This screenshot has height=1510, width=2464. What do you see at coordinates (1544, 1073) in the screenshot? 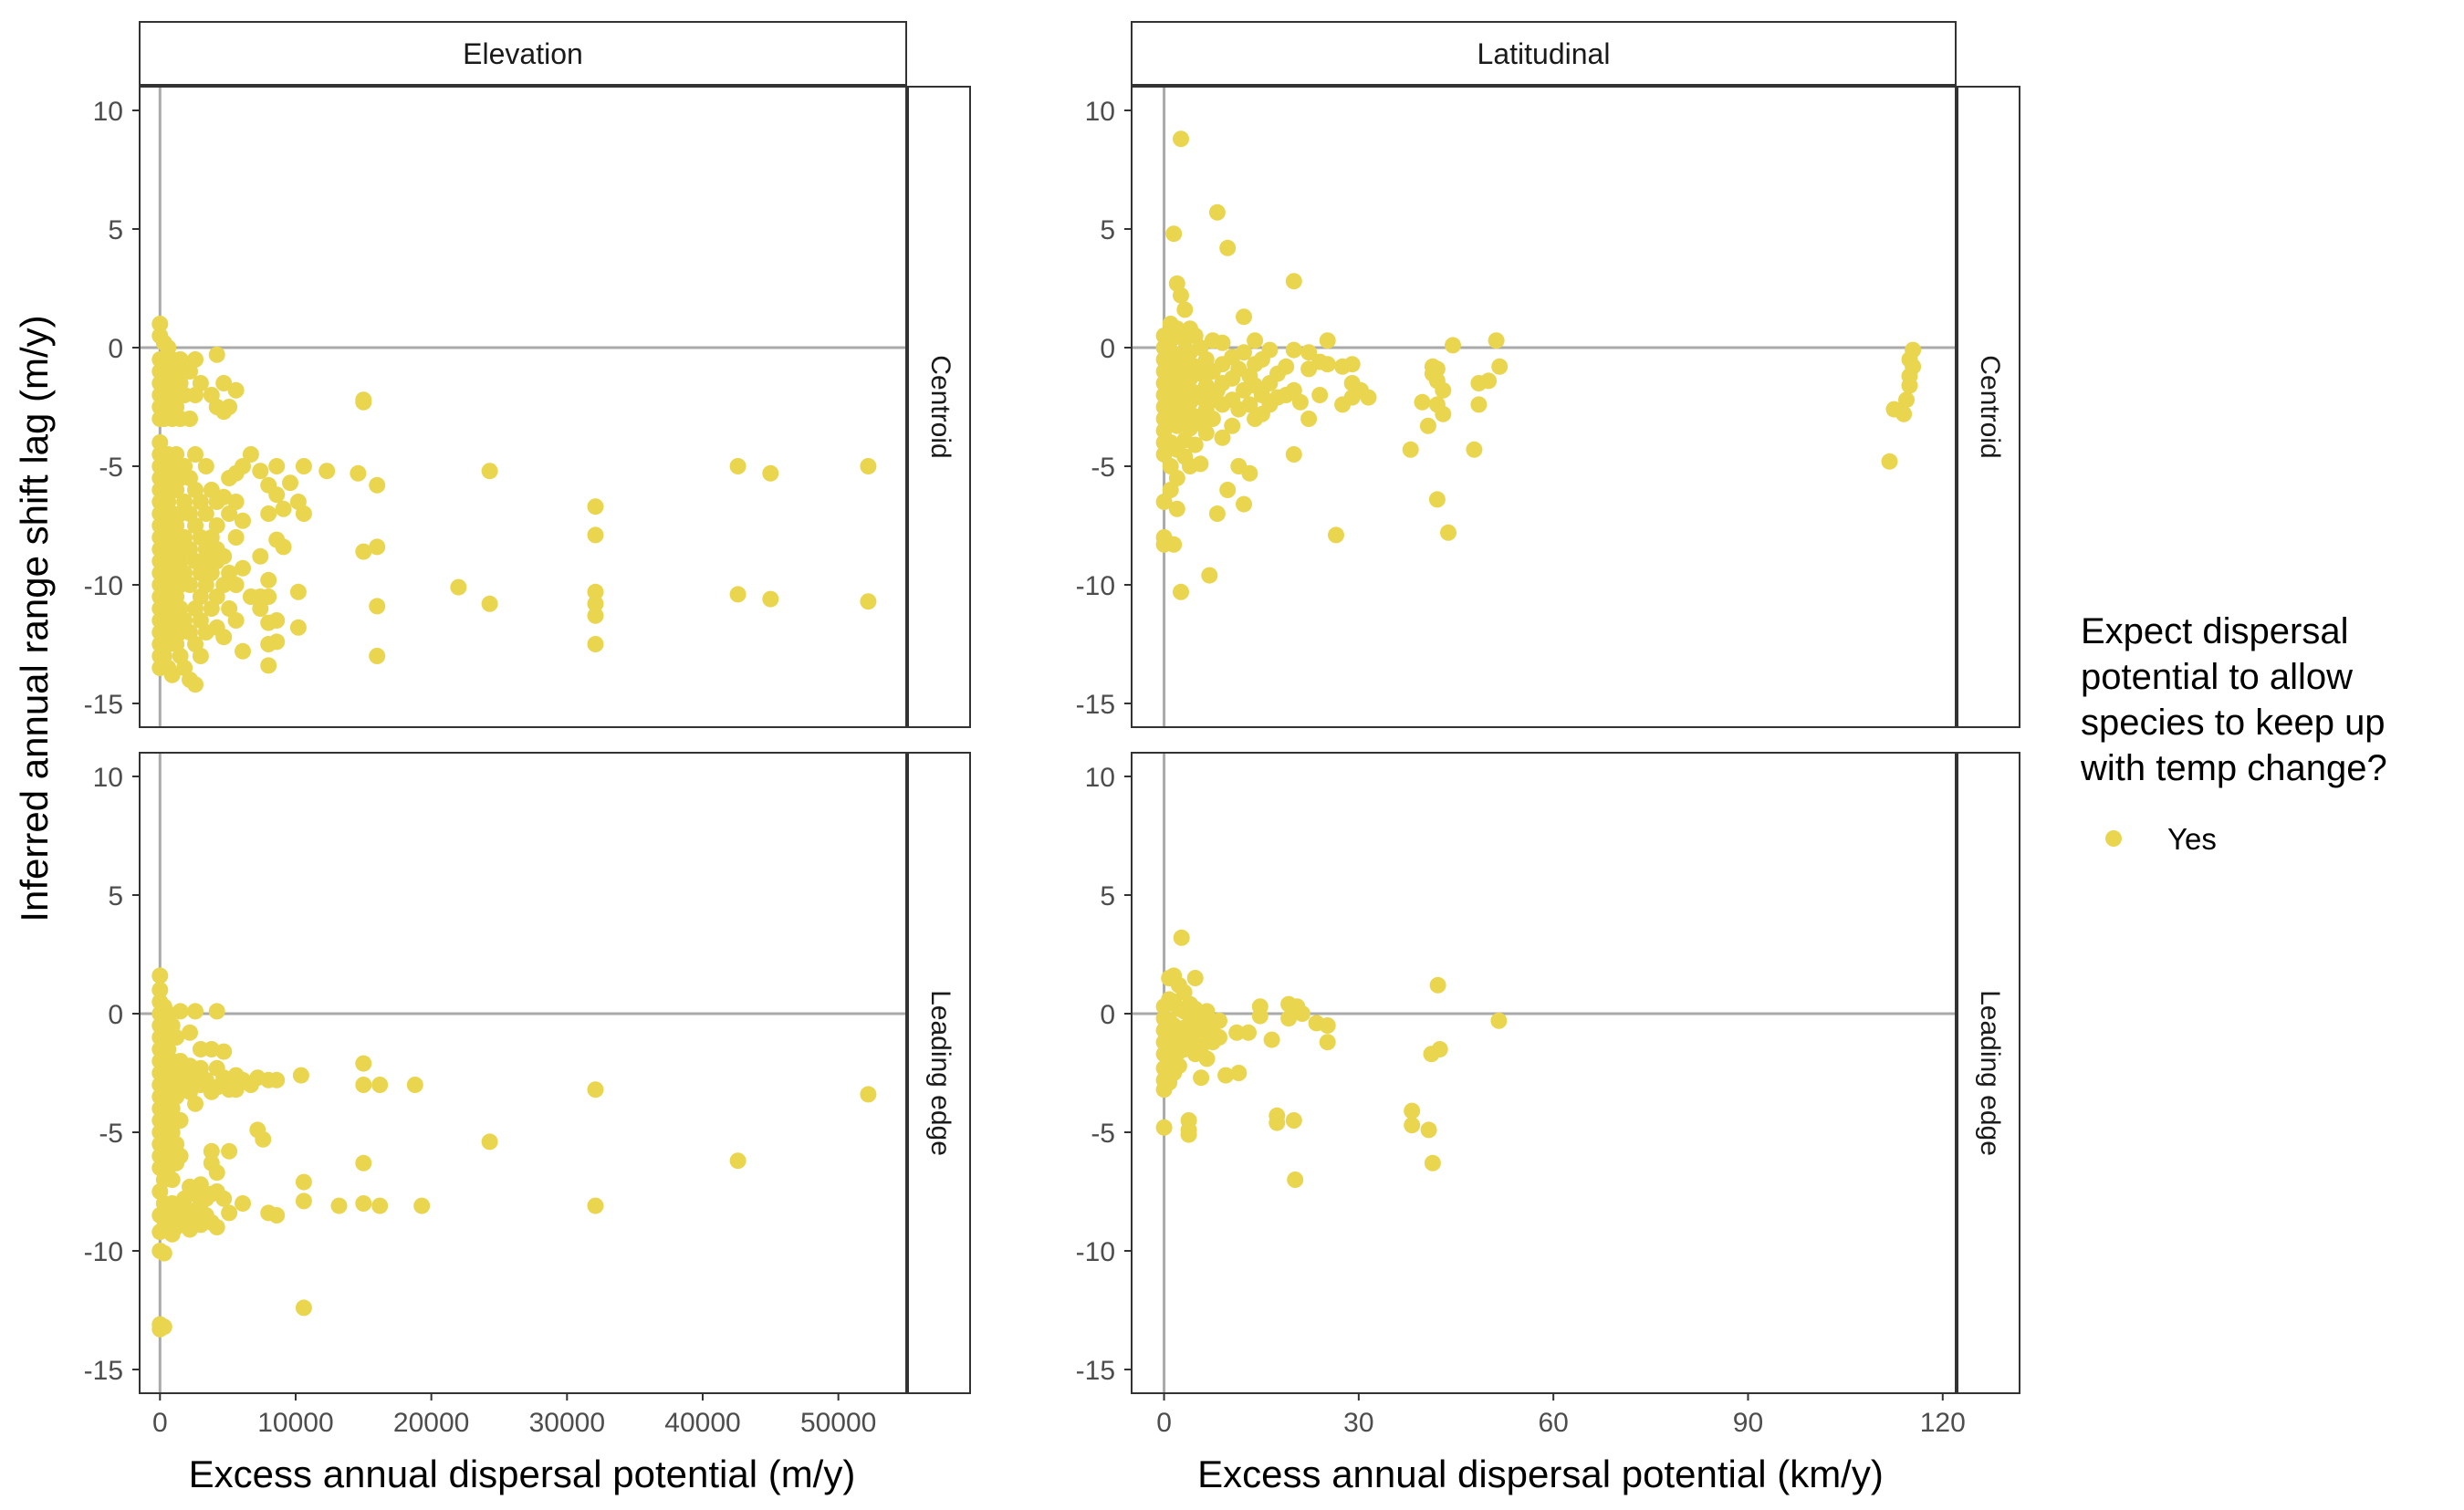
I see `panel-border` at bounding box center [1544, 1073].